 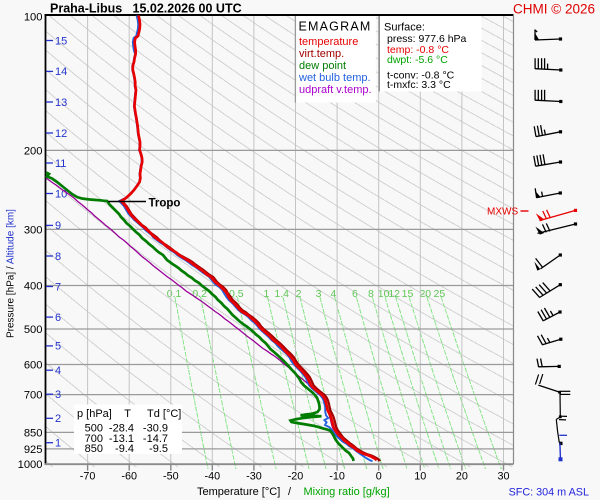 What do you see at coordinates (33, 366) in the screenshot?
I see `svg-text: 600` at bounding box center [33, 366].